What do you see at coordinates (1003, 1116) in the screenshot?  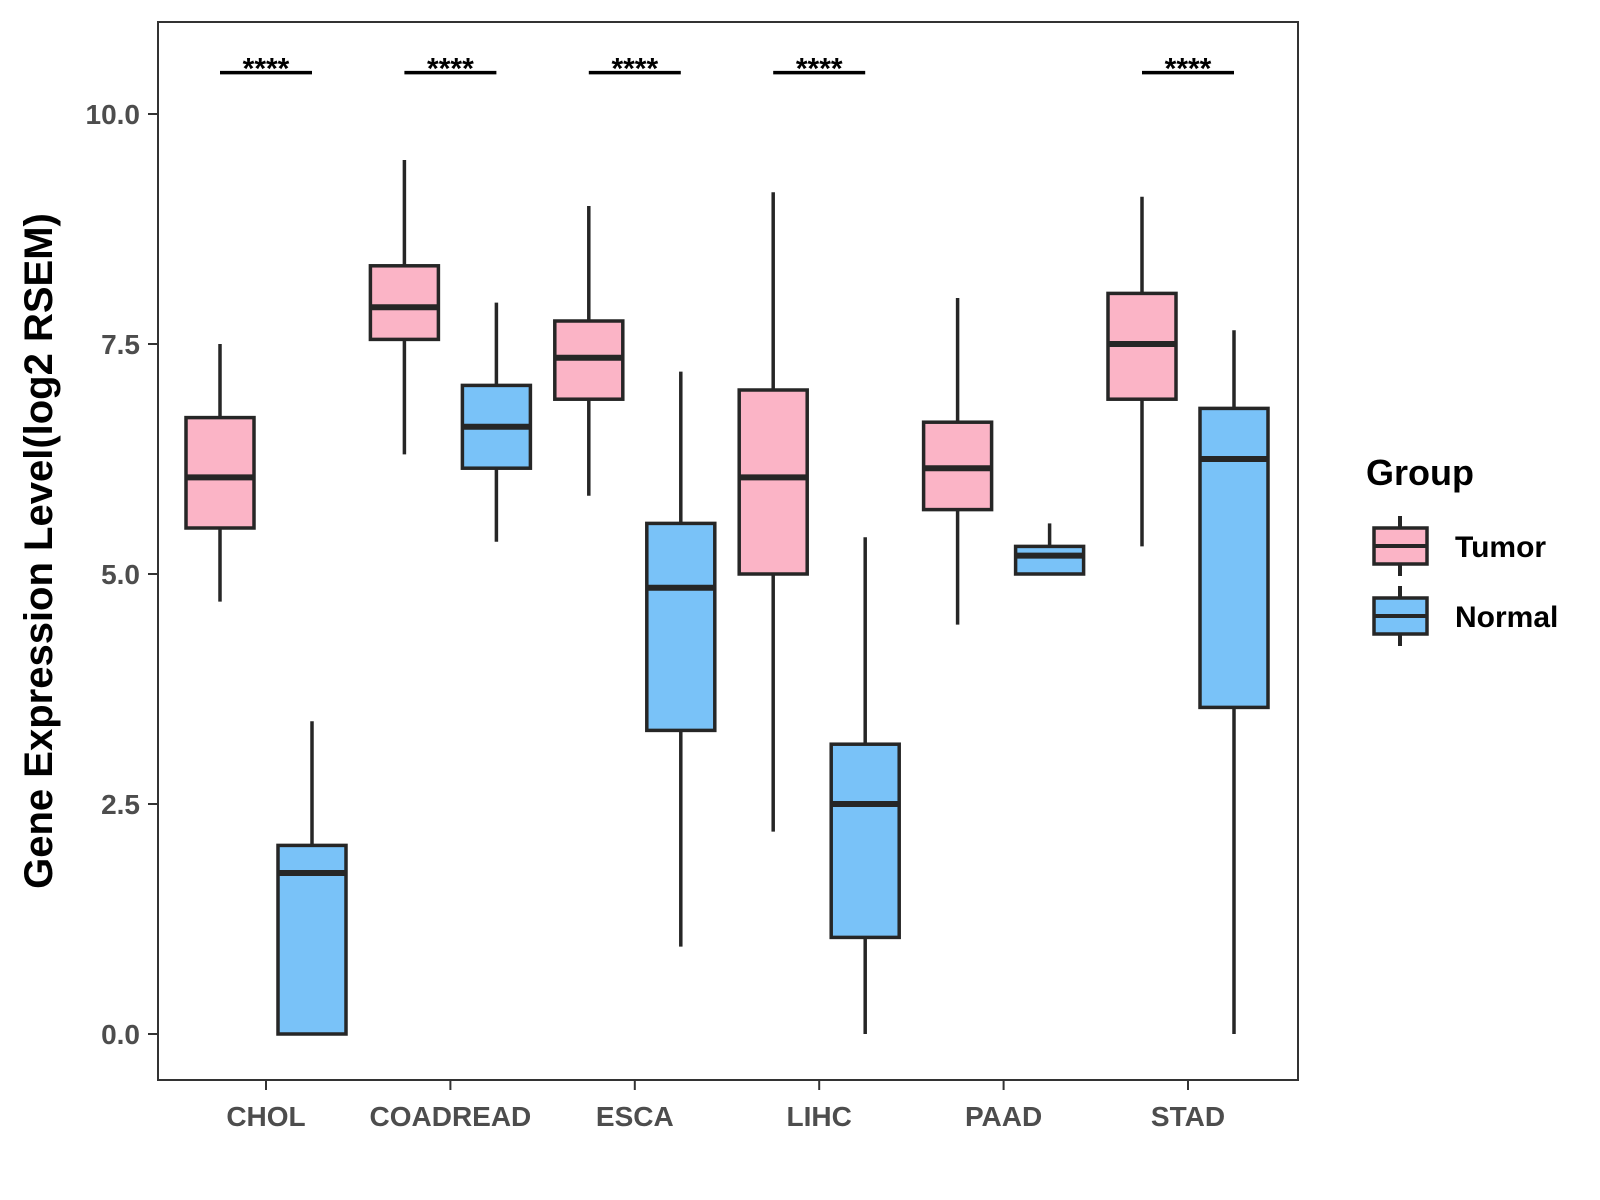 I see `x-tick-label: PAAD` at bounding box center [1003, 1116].